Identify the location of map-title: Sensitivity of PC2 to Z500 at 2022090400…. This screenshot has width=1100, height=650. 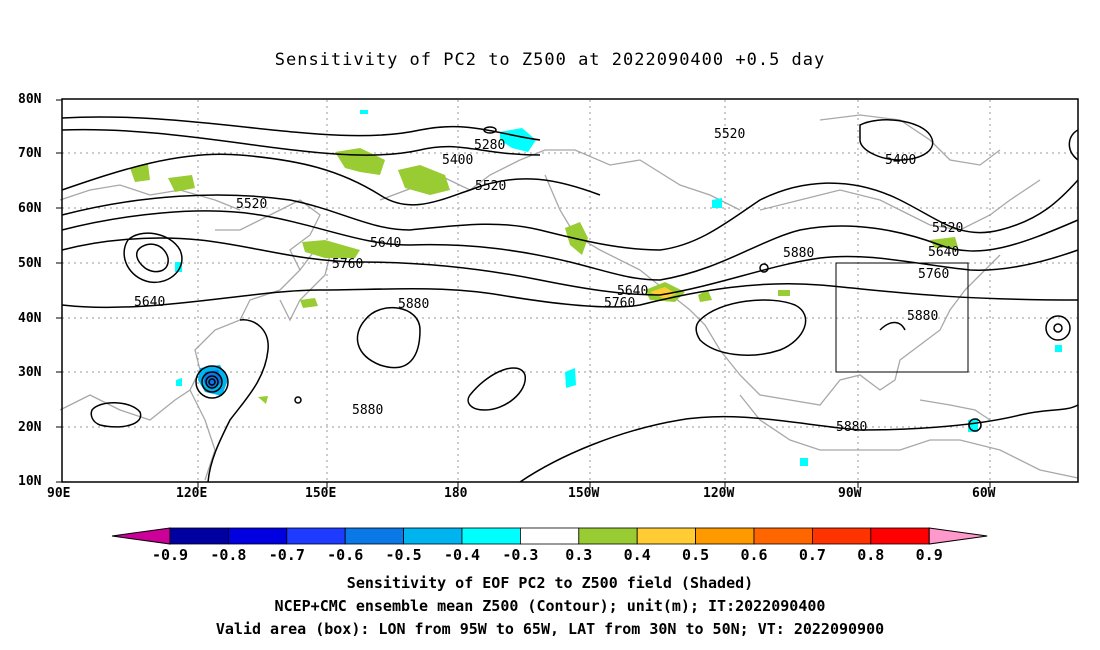
(550, 60).